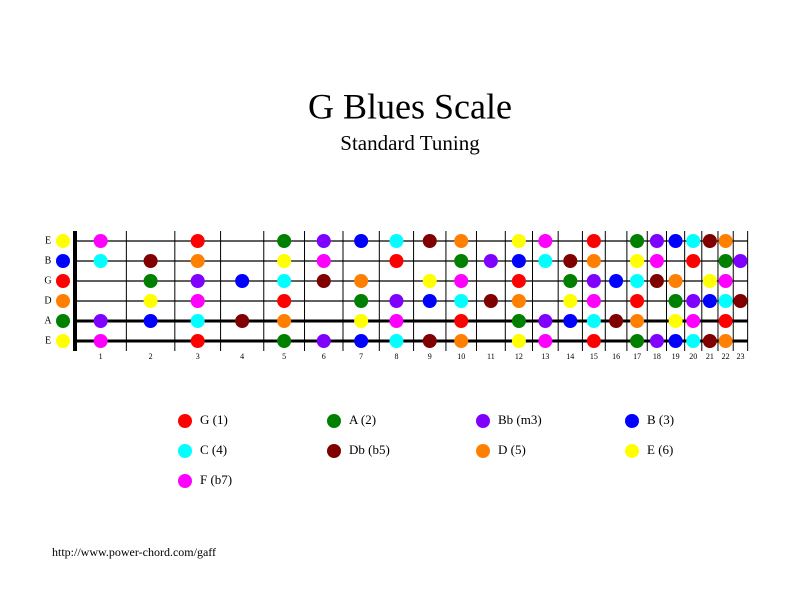 This screenshot has width=792, height=612. I want to click on fret-number: 5, so click(284, 356).